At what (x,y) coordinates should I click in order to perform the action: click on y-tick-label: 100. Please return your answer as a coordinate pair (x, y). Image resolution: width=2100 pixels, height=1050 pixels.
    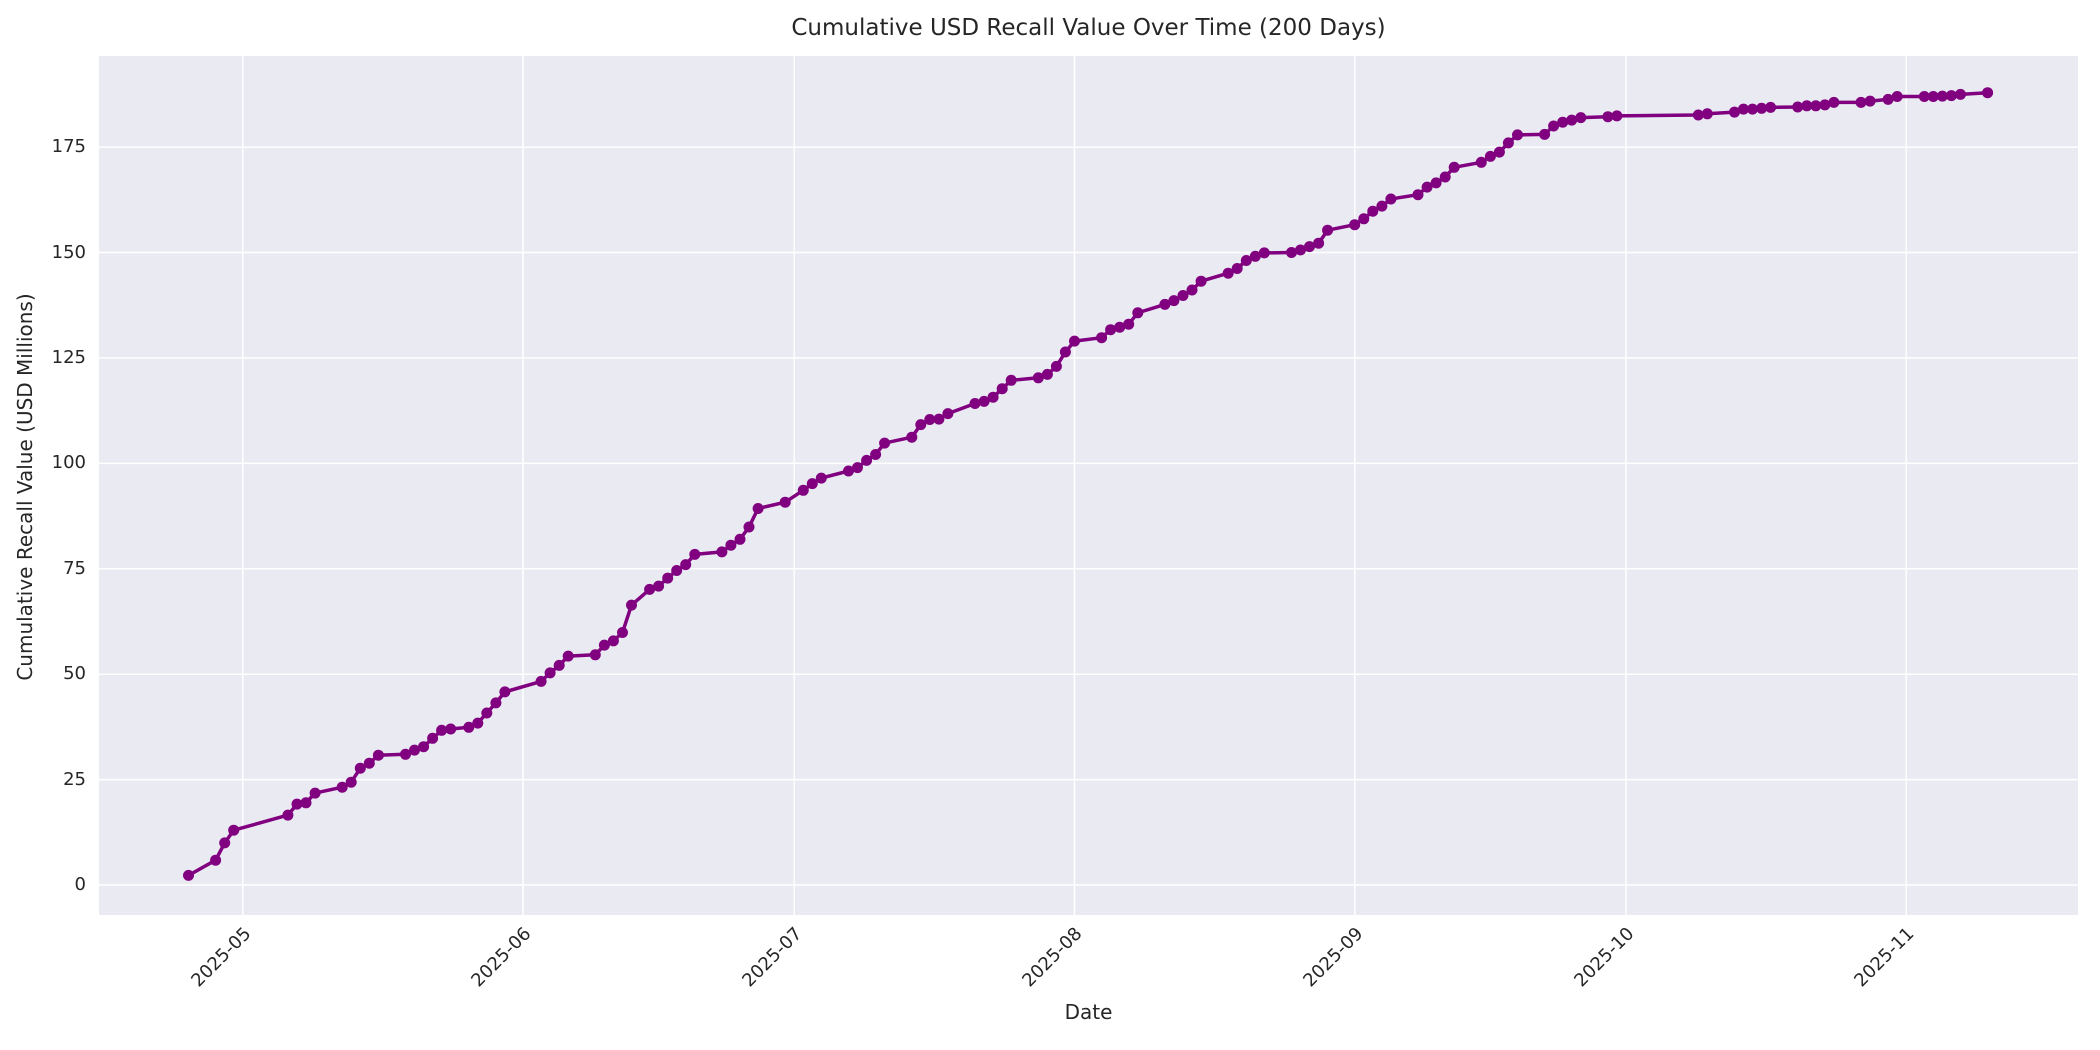
    Looking at the image, I should click on (68, 463).